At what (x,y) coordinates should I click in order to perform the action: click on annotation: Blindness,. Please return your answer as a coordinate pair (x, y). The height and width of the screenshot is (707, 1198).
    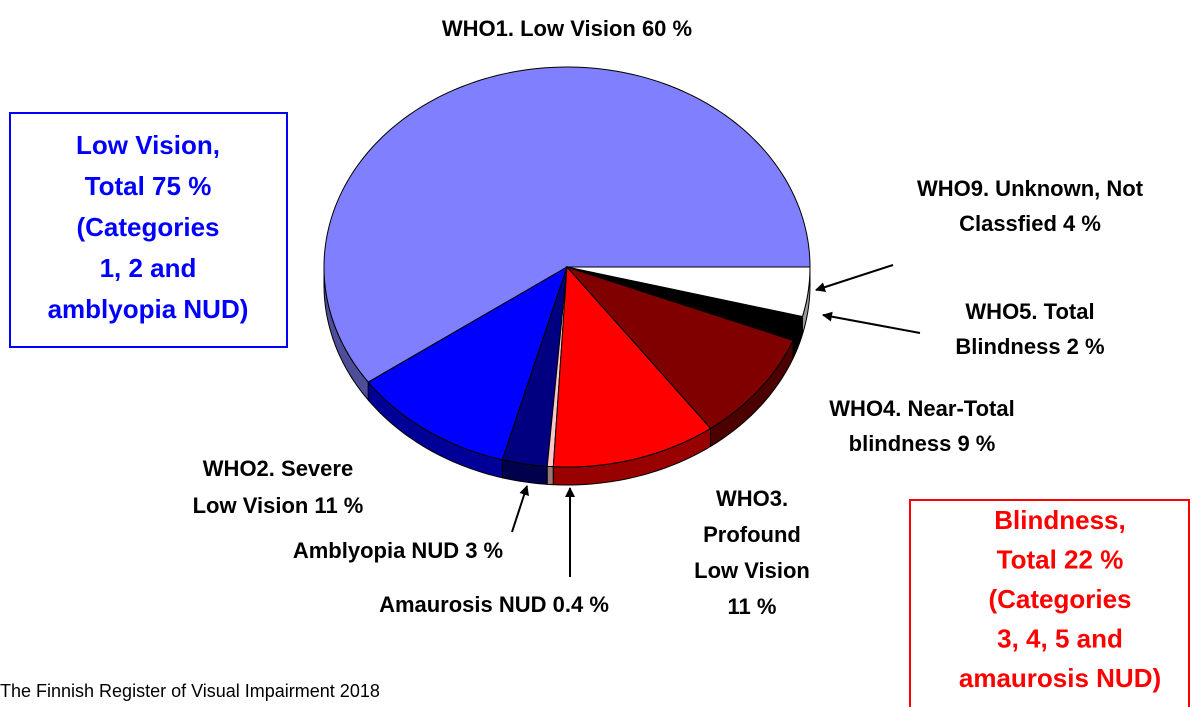
    Looking at the image, I should click on (1059, 520).